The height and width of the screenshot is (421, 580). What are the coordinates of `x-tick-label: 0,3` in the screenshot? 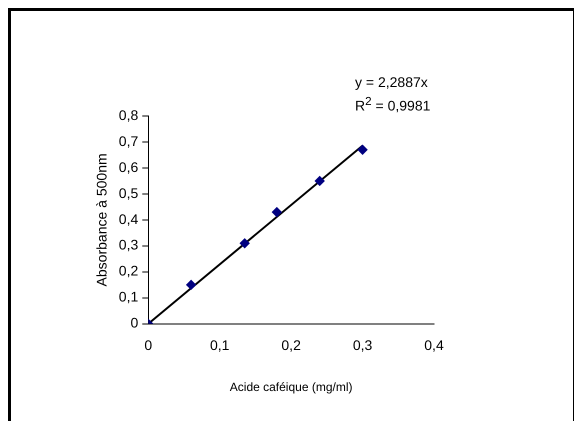 It's located at (362, 345).